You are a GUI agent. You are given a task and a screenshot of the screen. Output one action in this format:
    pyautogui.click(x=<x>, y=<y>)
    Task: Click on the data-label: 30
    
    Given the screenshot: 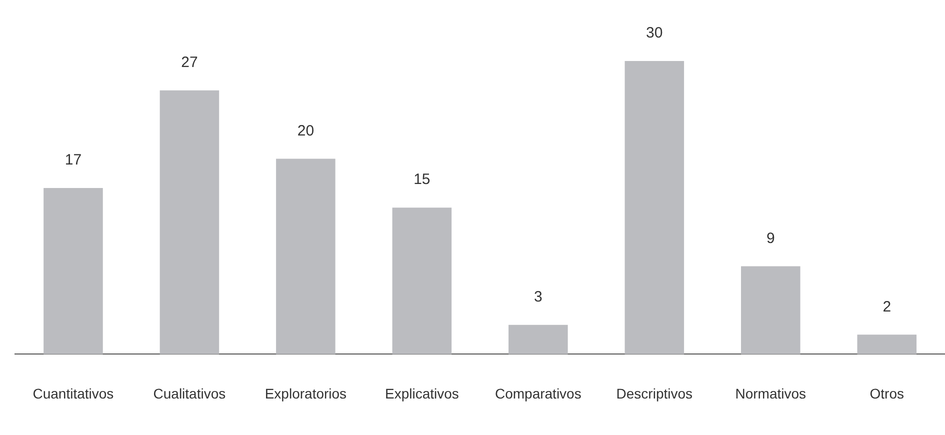 What is the action you would take?
    pyautogui.click(x=654, y=33)
    